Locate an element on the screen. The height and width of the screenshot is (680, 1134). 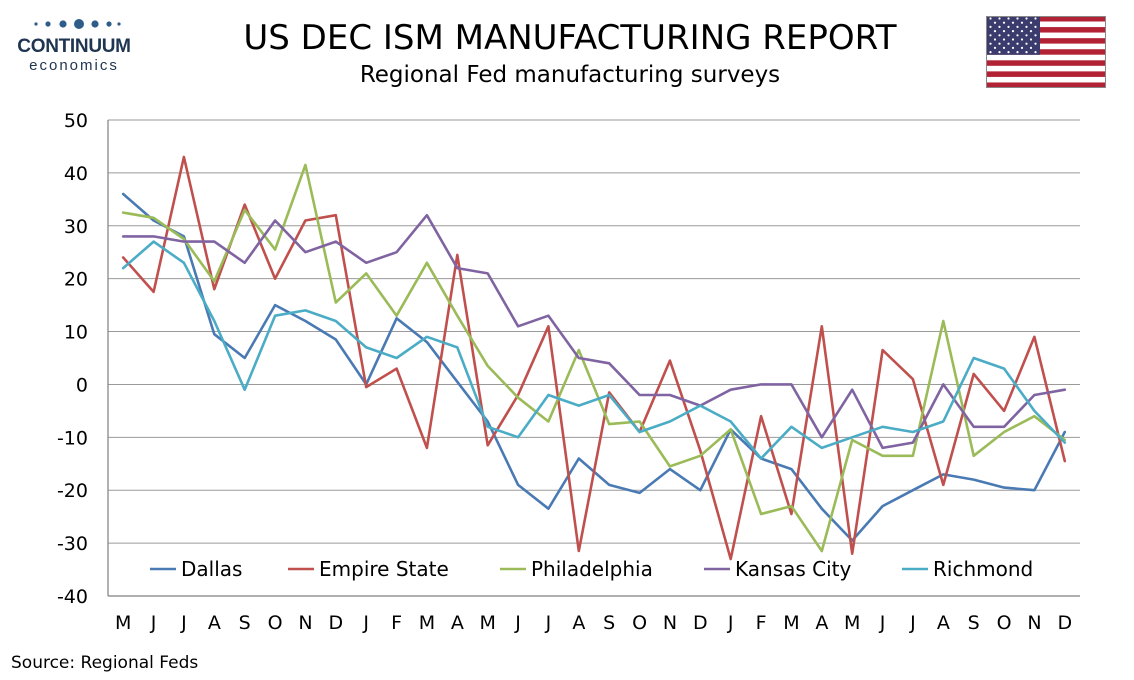
chart-subtitle: Regional Fed manufacturing surveys is located at coordinates (570, 75).